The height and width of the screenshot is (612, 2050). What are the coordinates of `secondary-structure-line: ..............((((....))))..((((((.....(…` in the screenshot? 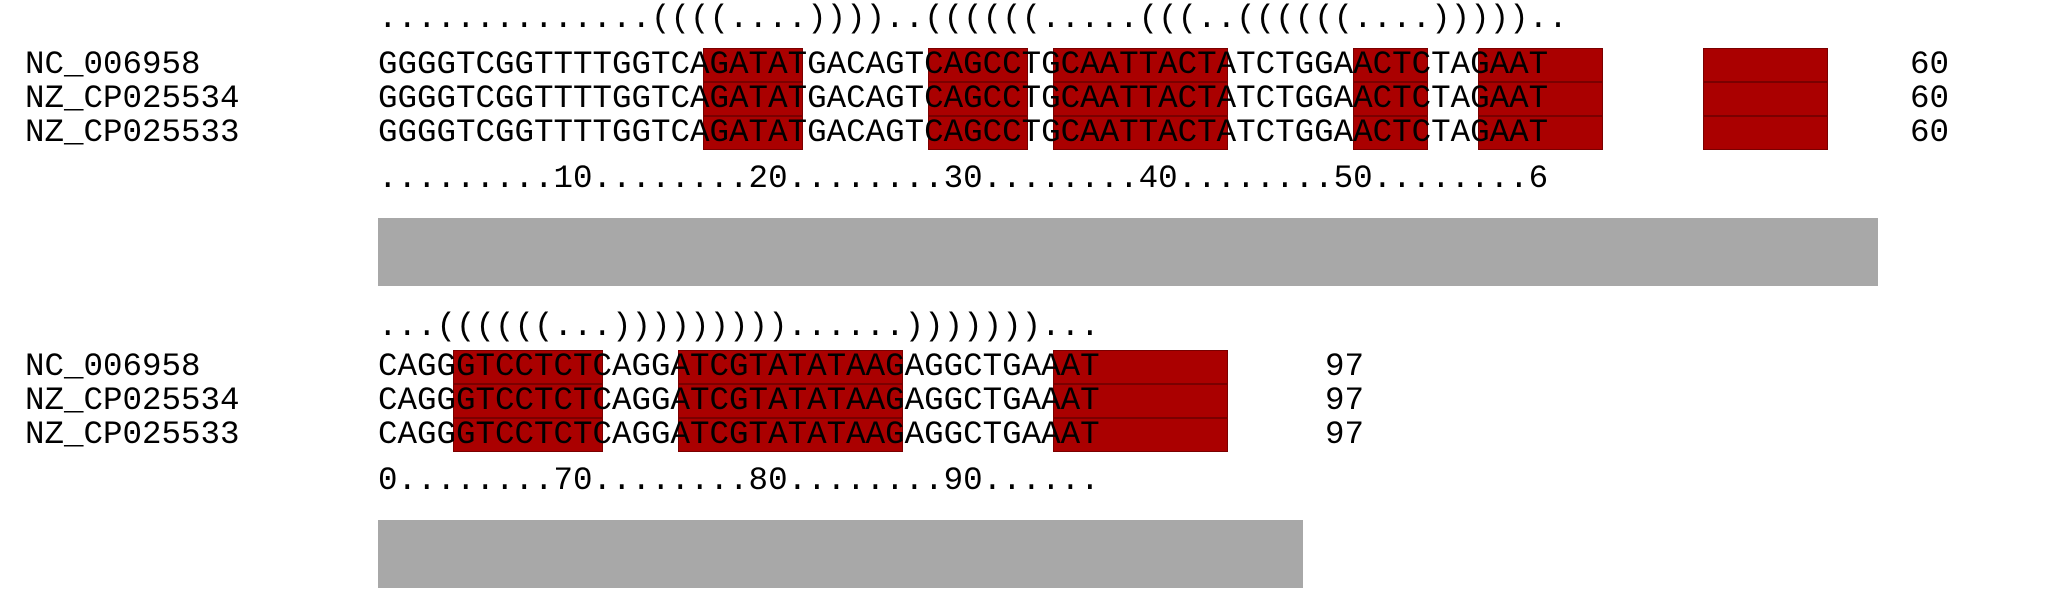 It's located at (973, 18).